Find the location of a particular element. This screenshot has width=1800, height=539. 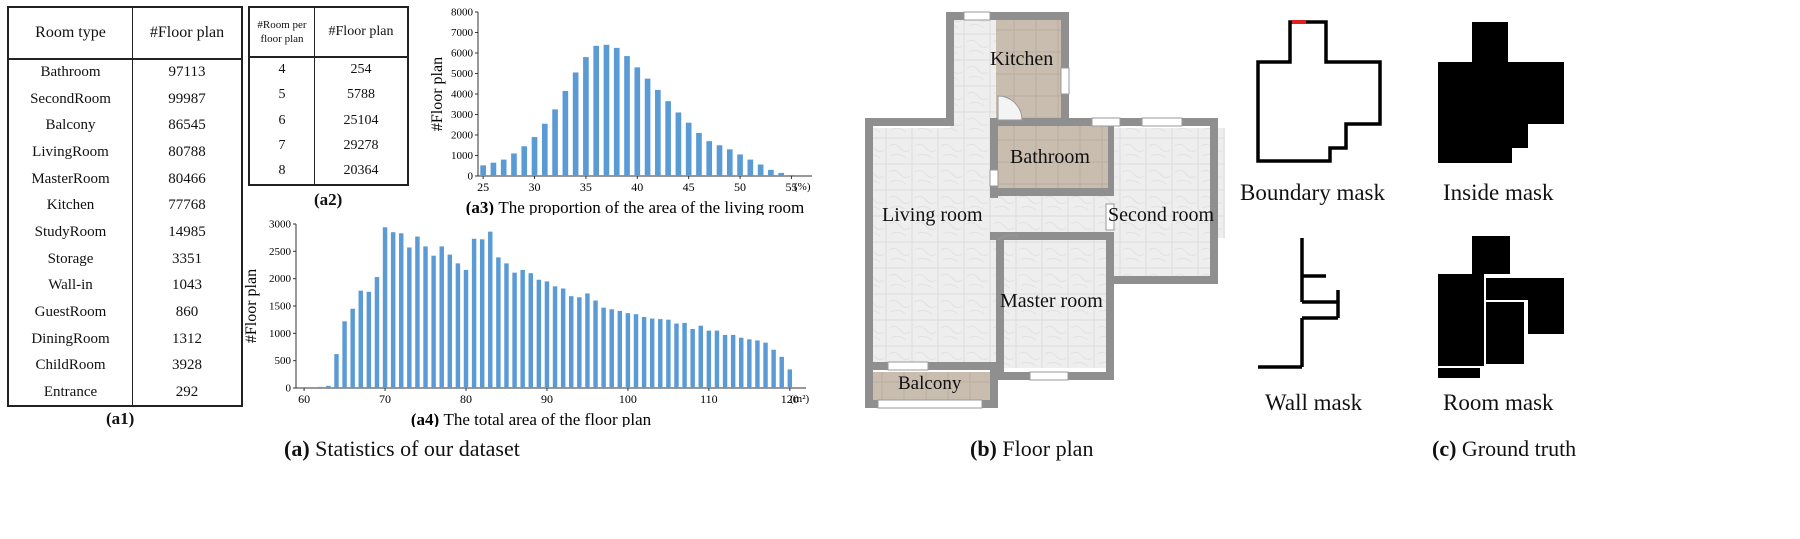

table-row: DiningRoom 1312 is located at coordinates (125, 339).